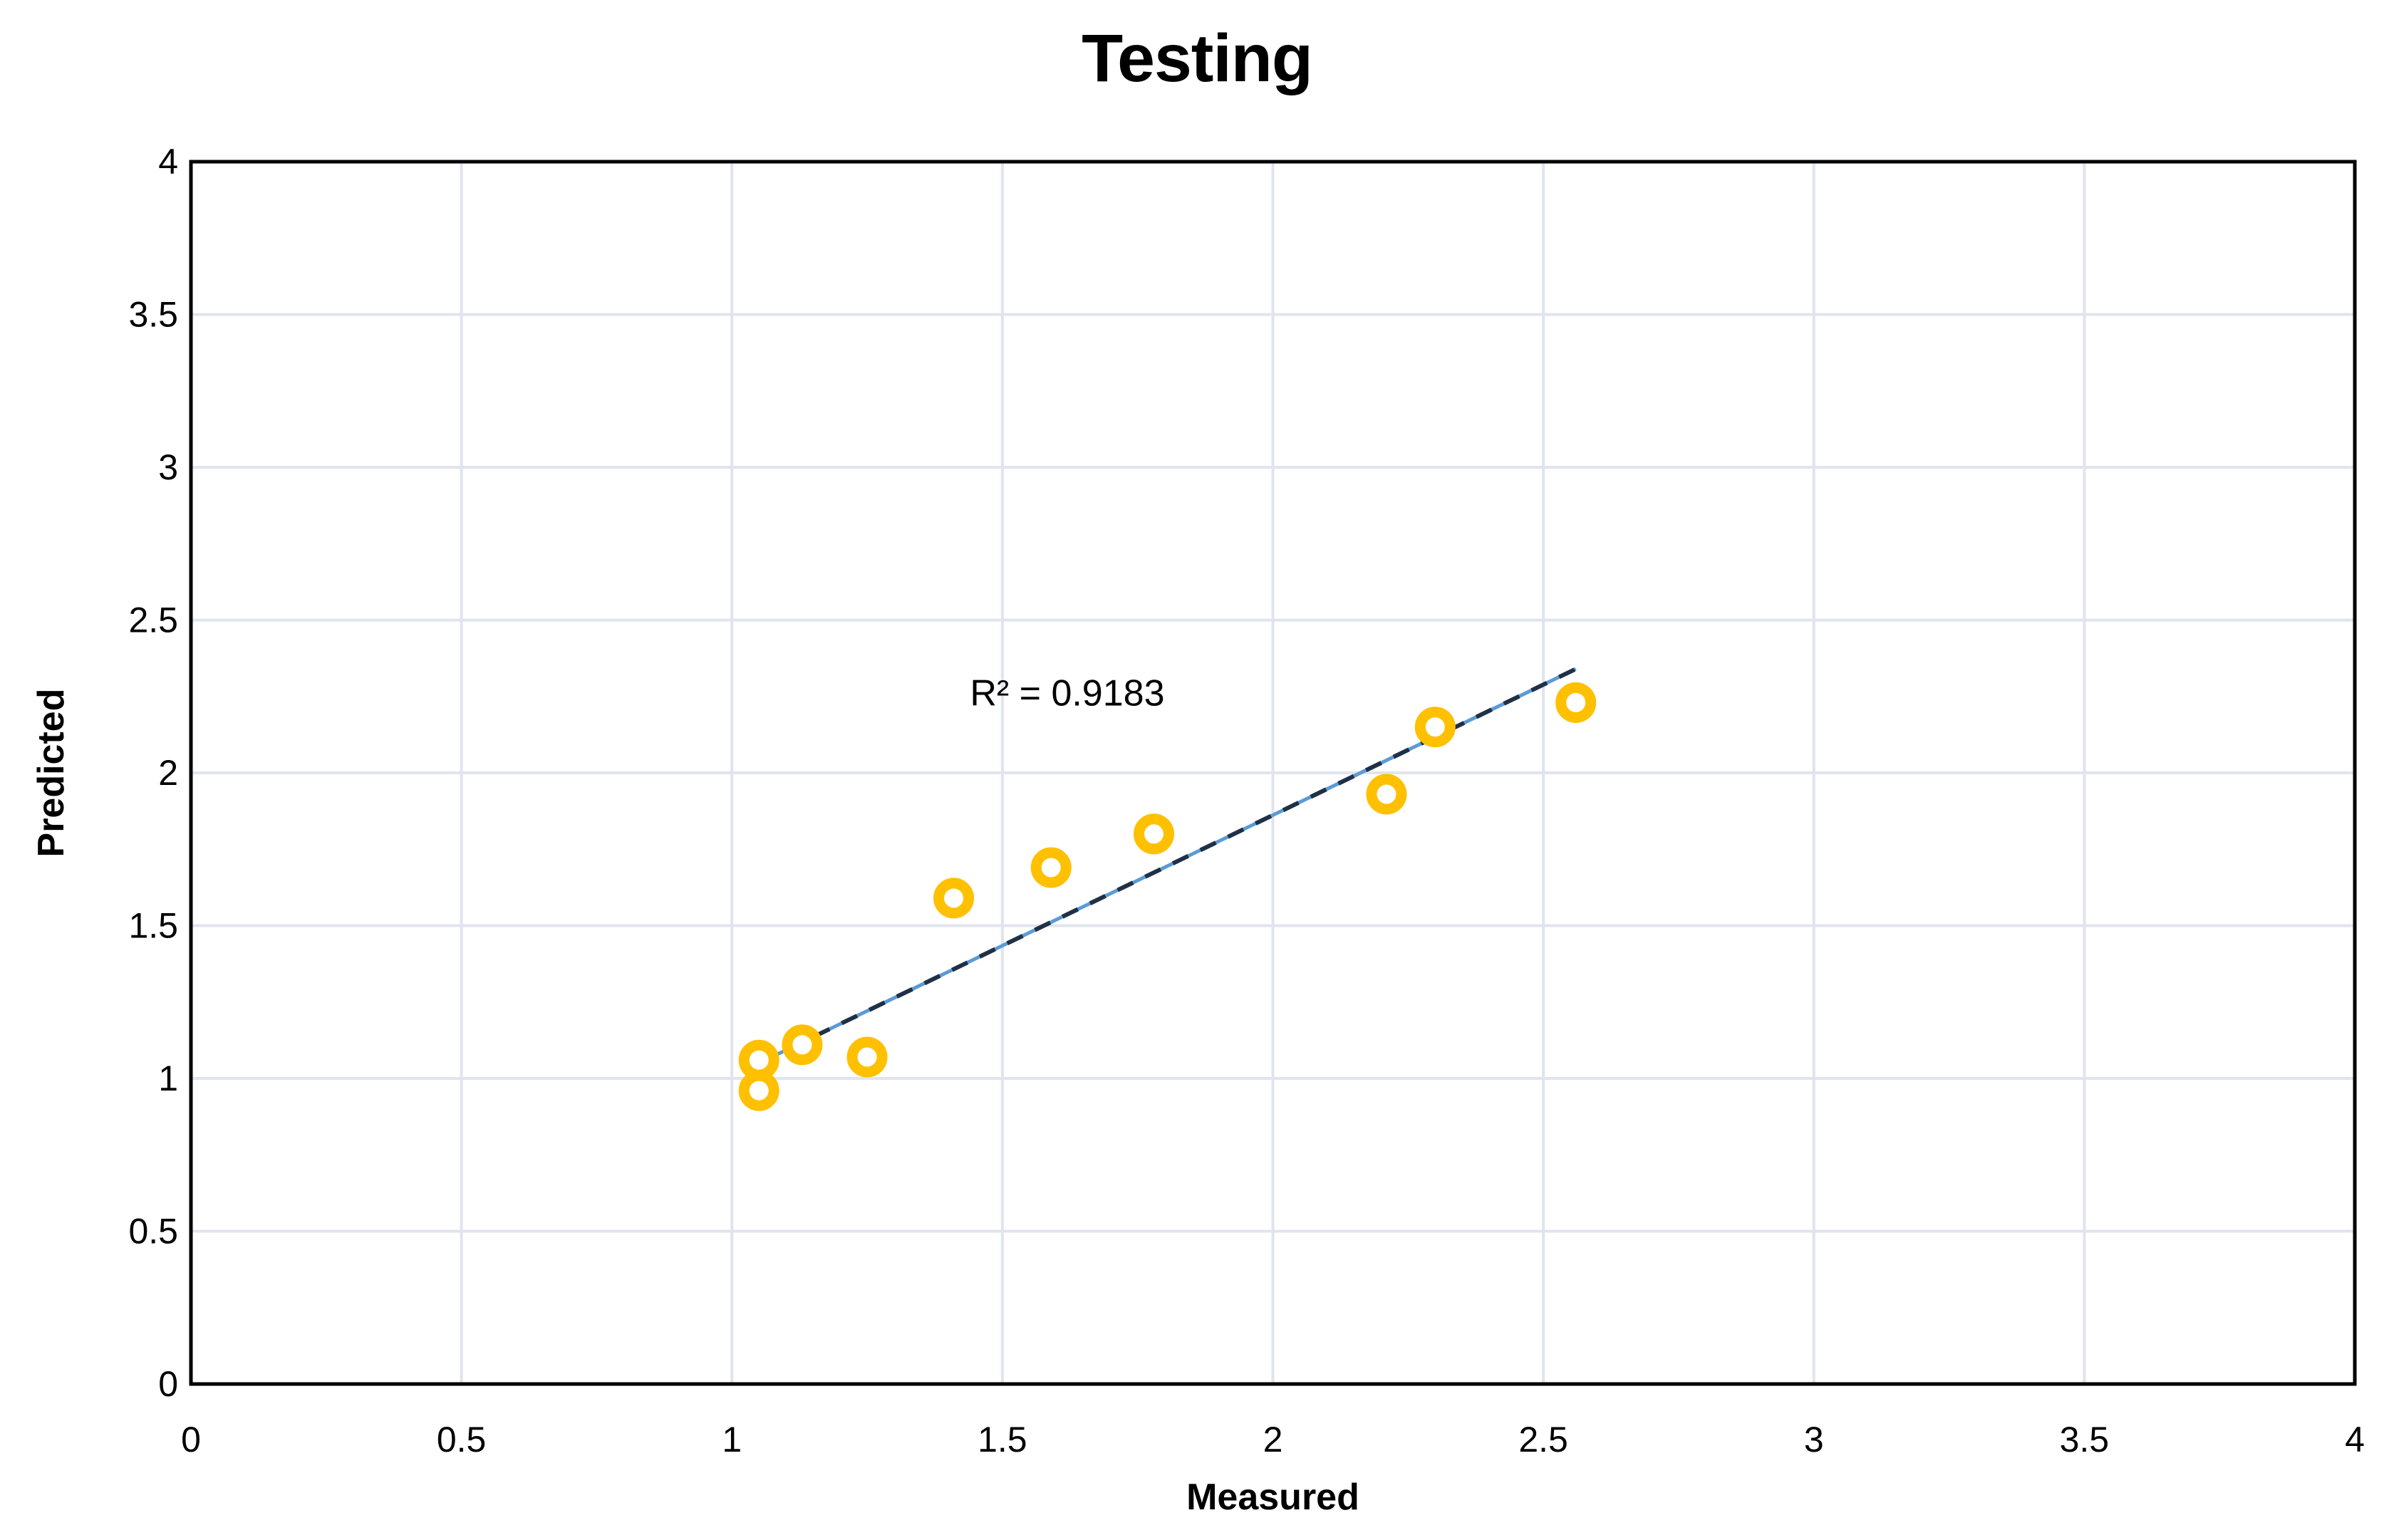 The image size is (2394, 1540). Describe the element at coordinates (51, 773) in the screenshot. I see `y-axis-title: Predicted` at that location.